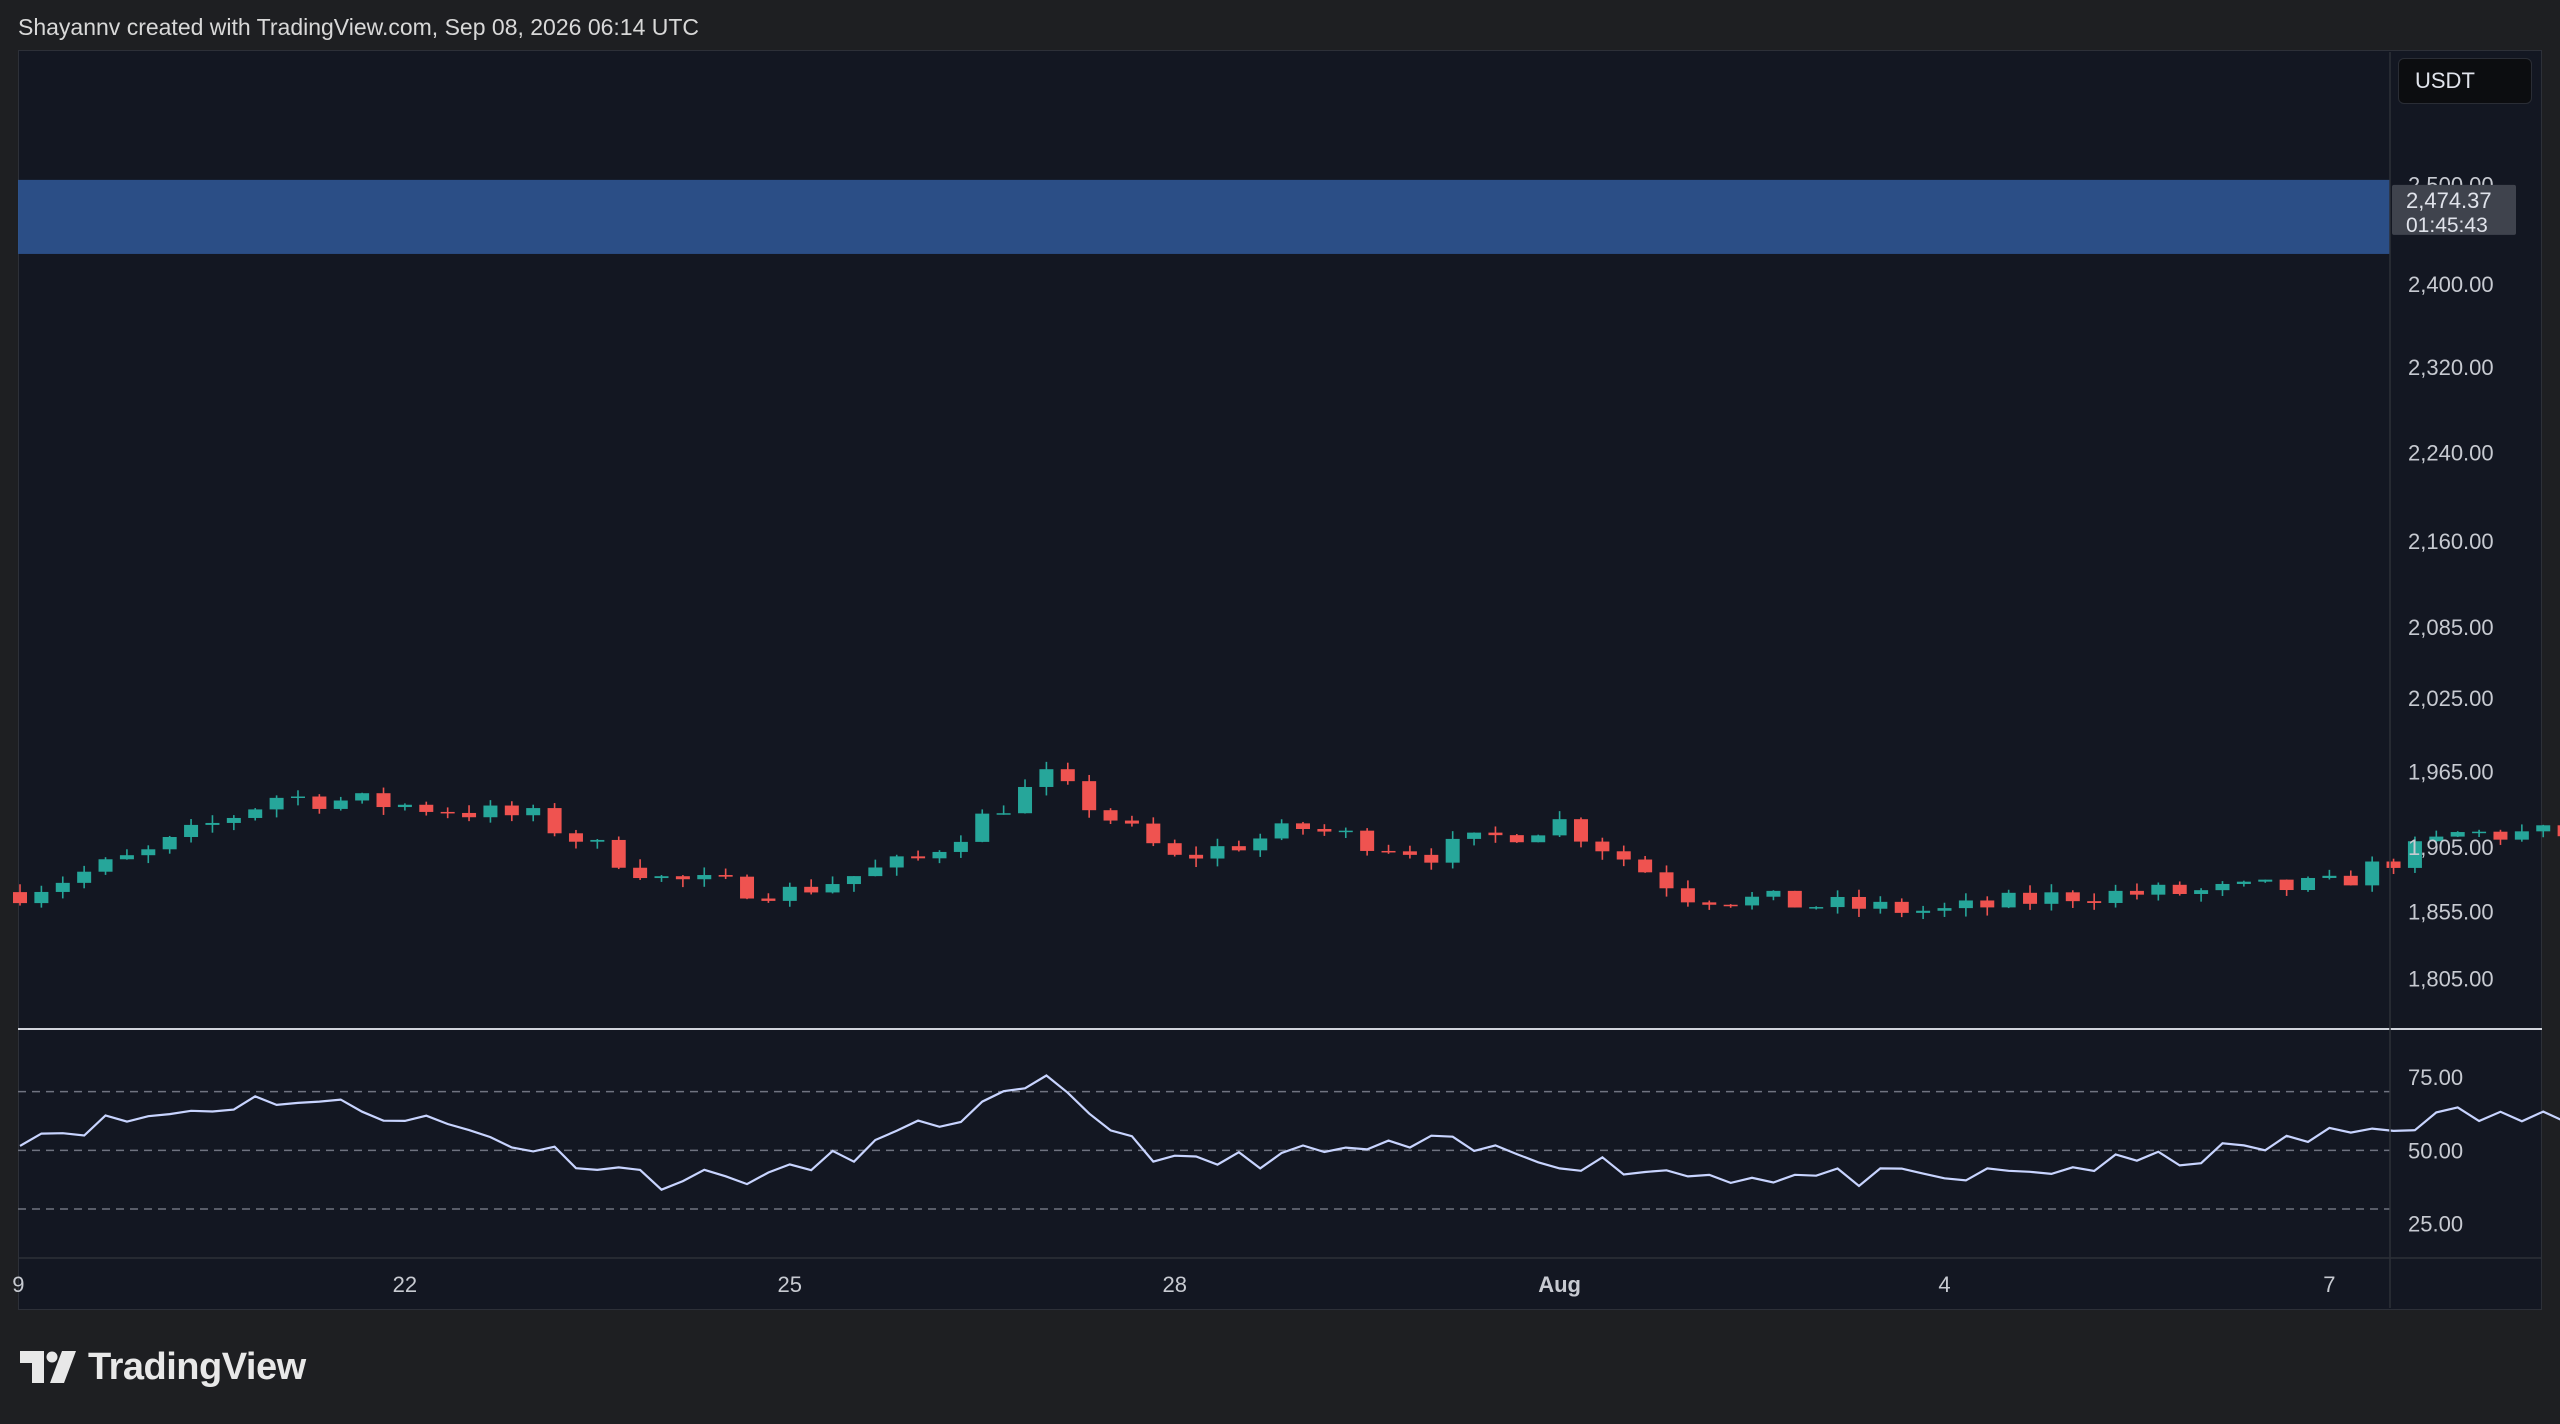 Image resolution: width=2560 pixels, height=1424 pixels. What do you see at coordinates (1174, 1284) in the screenshot?
I see `time-tick-label: 28` at bounding box center [1174, 1284].